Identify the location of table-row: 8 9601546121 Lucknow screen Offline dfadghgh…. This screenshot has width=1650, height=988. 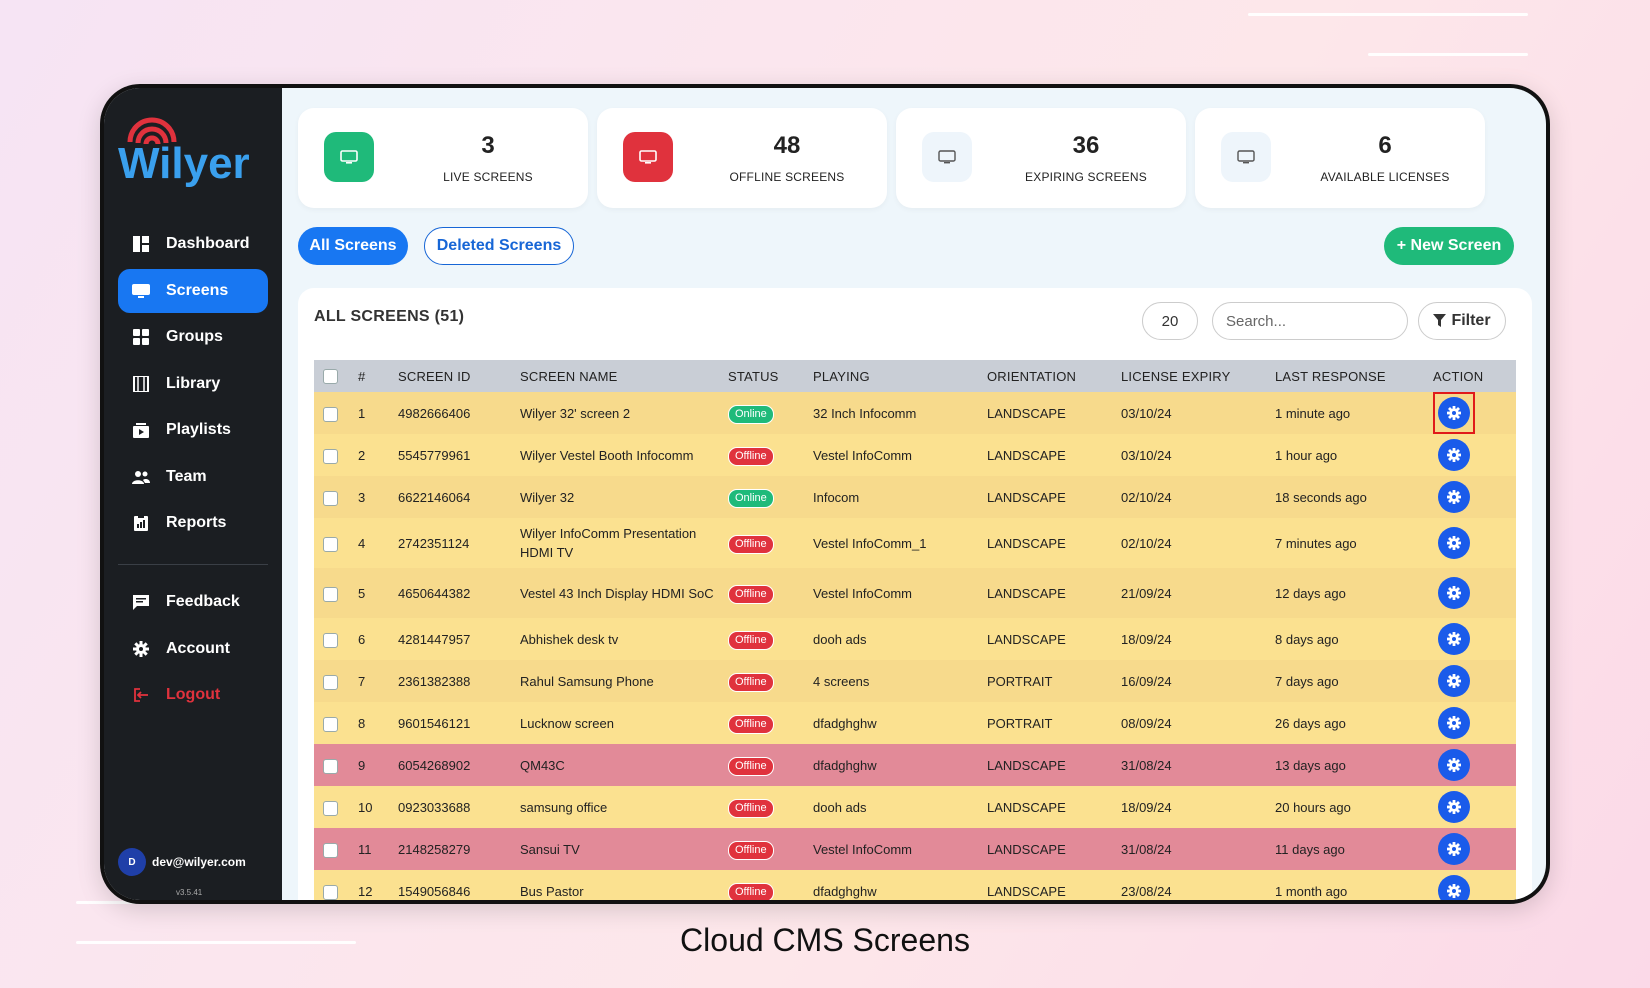
(915, 723).